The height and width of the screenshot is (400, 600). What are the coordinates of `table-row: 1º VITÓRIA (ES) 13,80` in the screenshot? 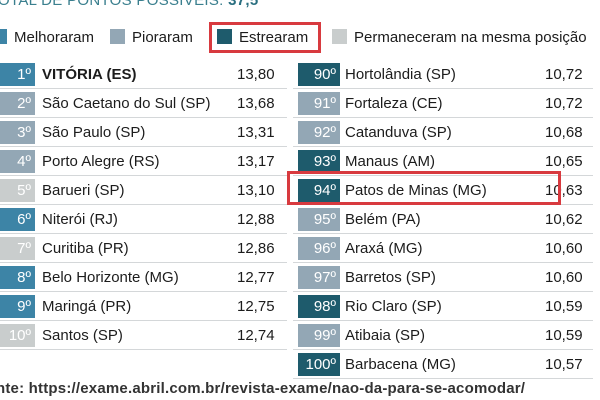 It's located at (143, 74).